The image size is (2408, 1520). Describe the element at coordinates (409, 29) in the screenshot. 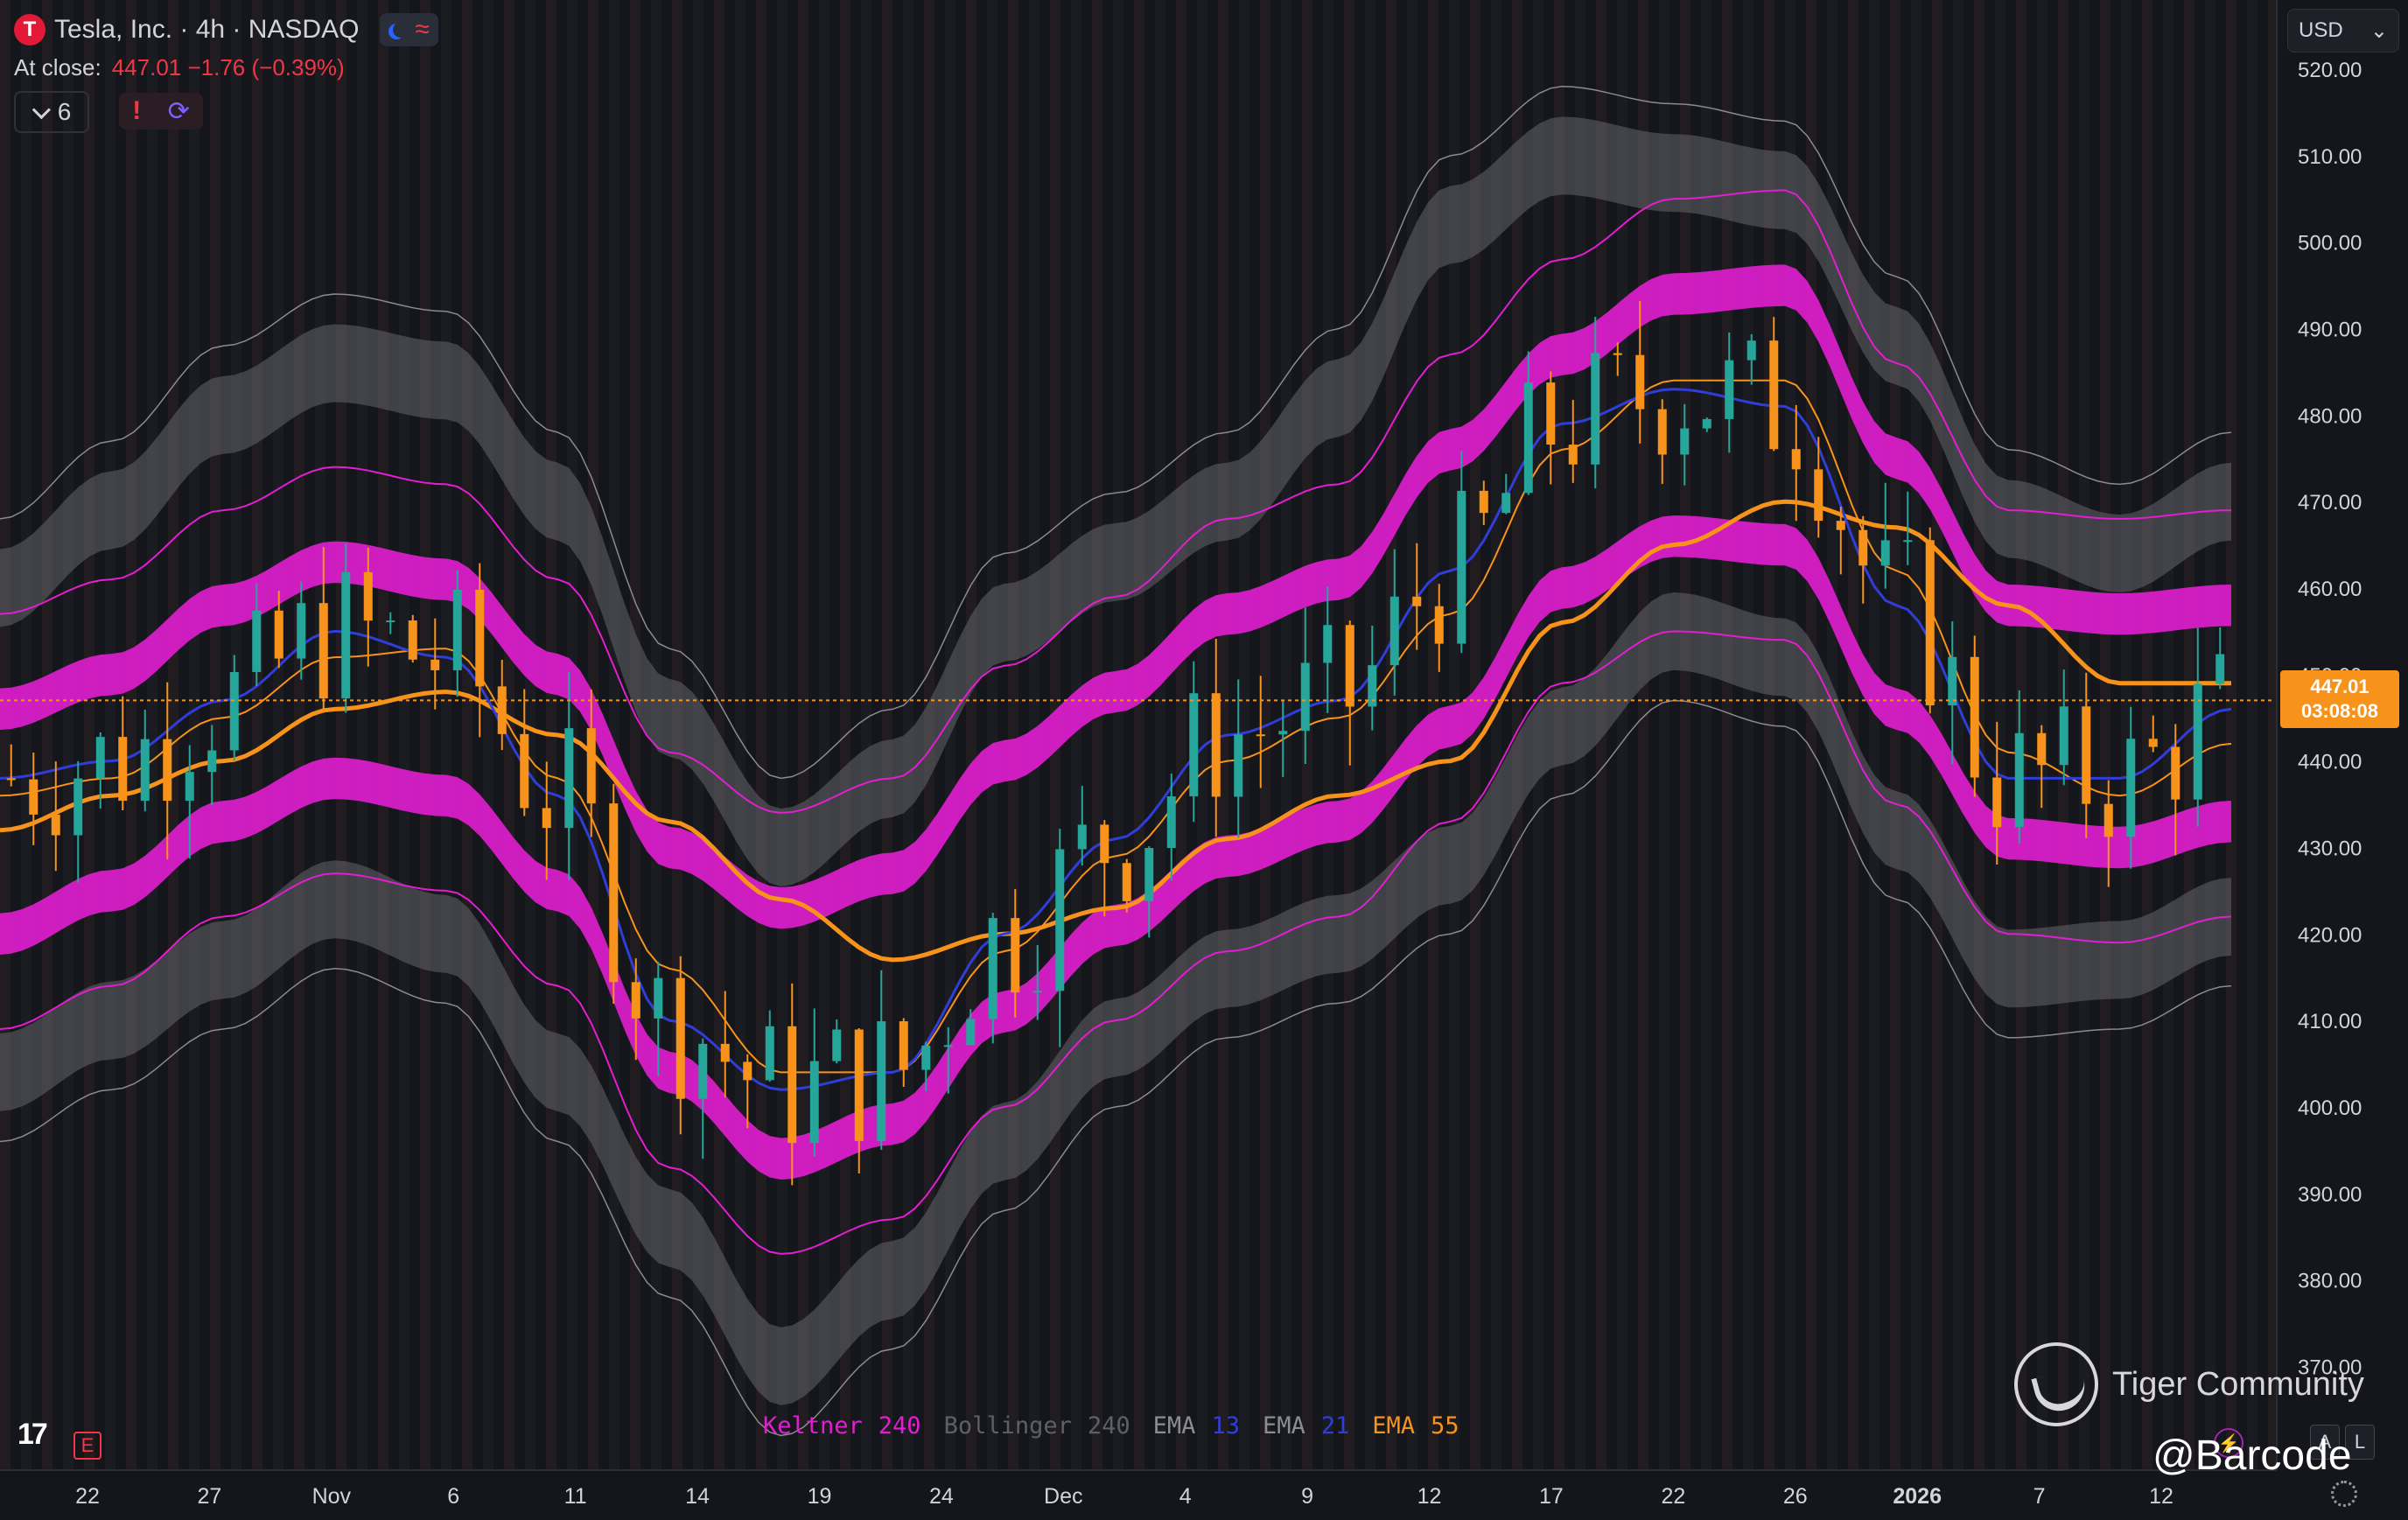

I see `market-status-pill: ≈` at that location.